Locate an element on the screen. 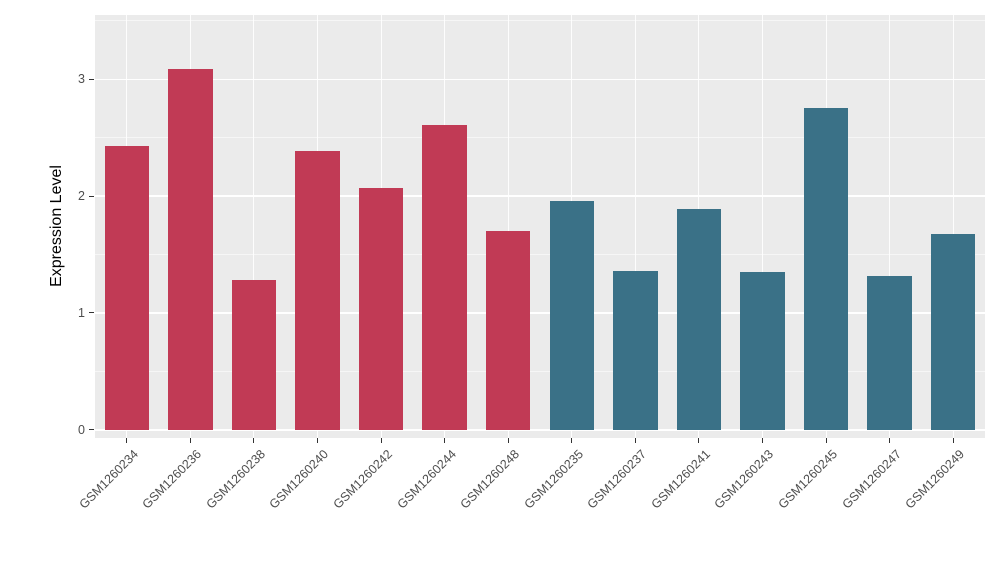  x-tick-label: GSM1260236 is located at coordinates (172, 479).